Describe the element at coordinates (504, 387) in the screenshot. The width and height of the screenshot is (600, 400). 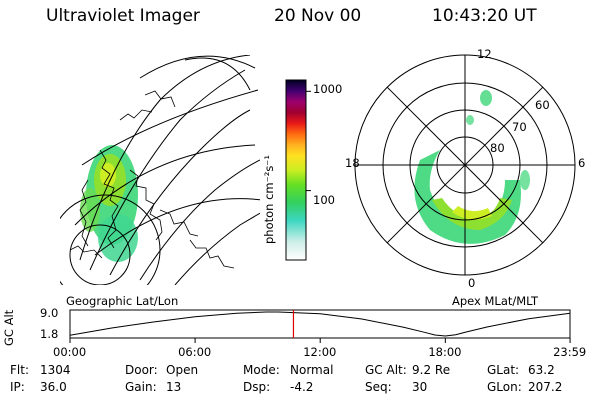
I see `status-label: GLon:` at that location.